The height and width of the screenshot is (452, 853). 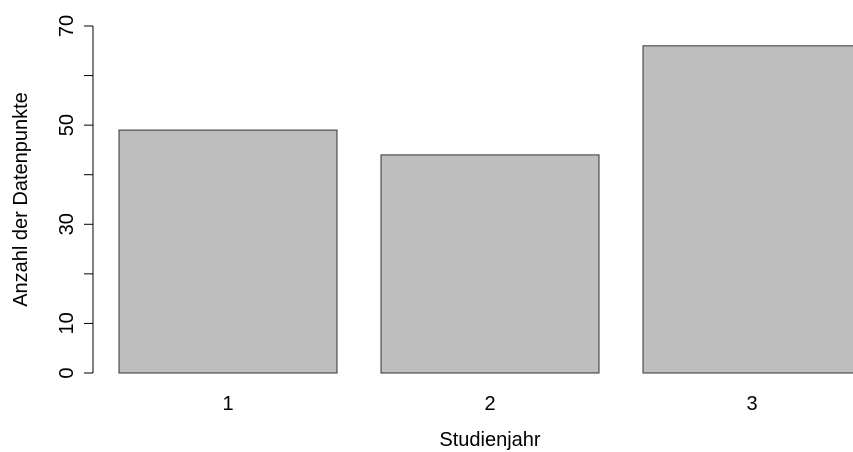 I want to click on y-ticks: 0 10 30 50 70, so click(x=74, y=197).